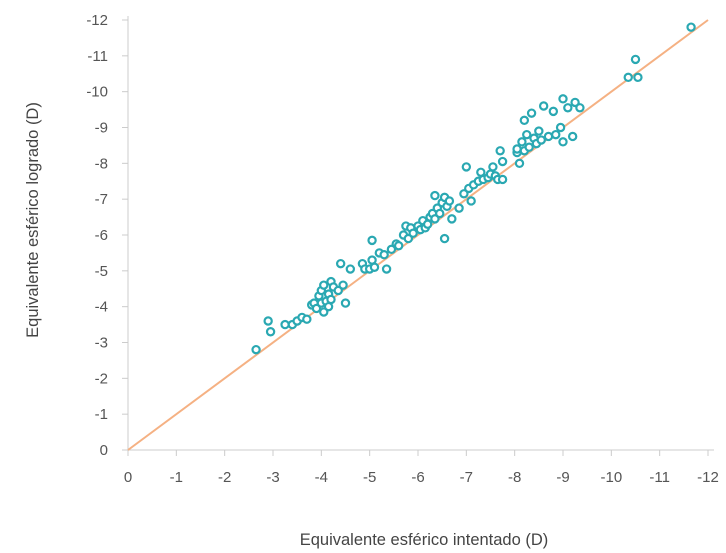 This screenshot has height=553, width=726. What do you see at coordinates (97, 20) in the screenshot?
I see `y-tick-label: -12` at bounding box center [97, 20].